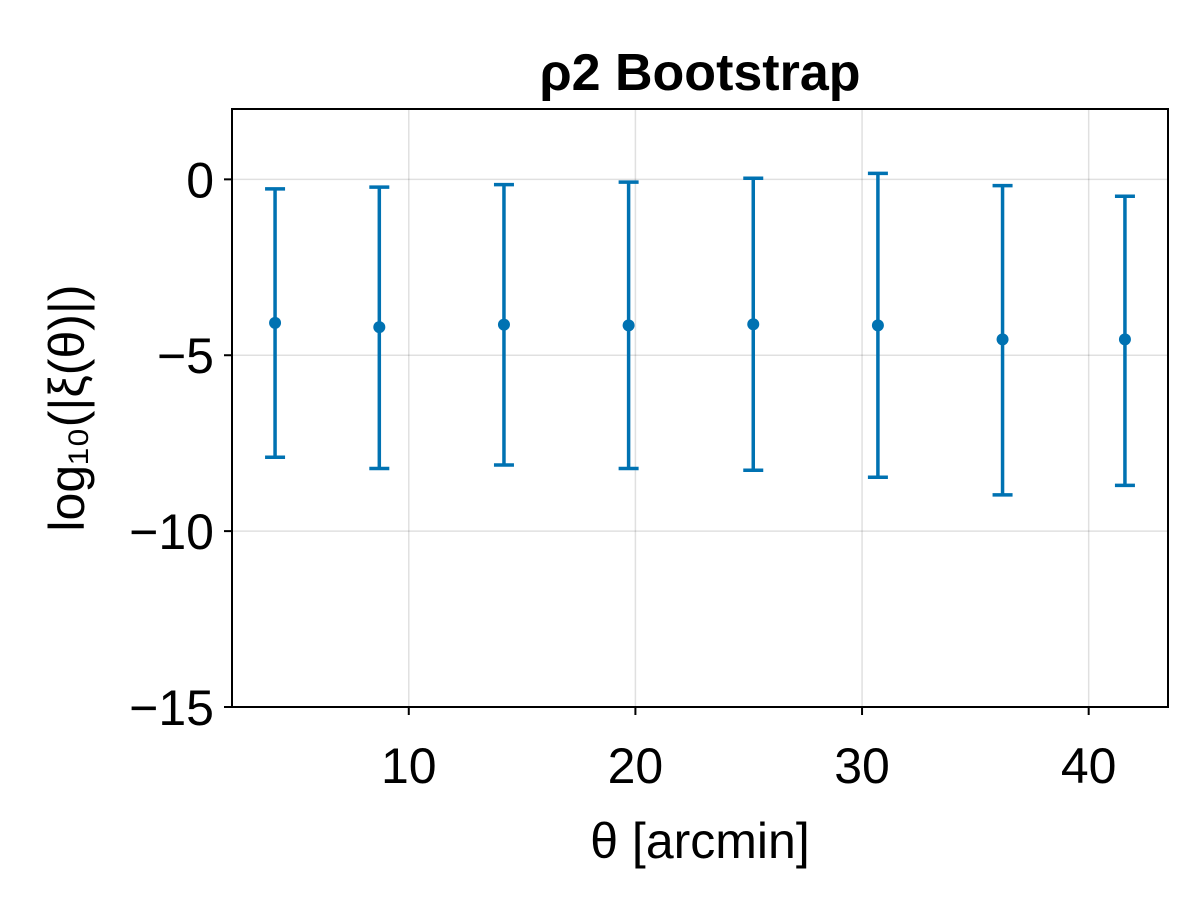 The image size is (1200, 900). What do you see at coordinates (171, 532) in the screenshot?
I see `y-tick-label: −10` at bounding box center [171, 532].